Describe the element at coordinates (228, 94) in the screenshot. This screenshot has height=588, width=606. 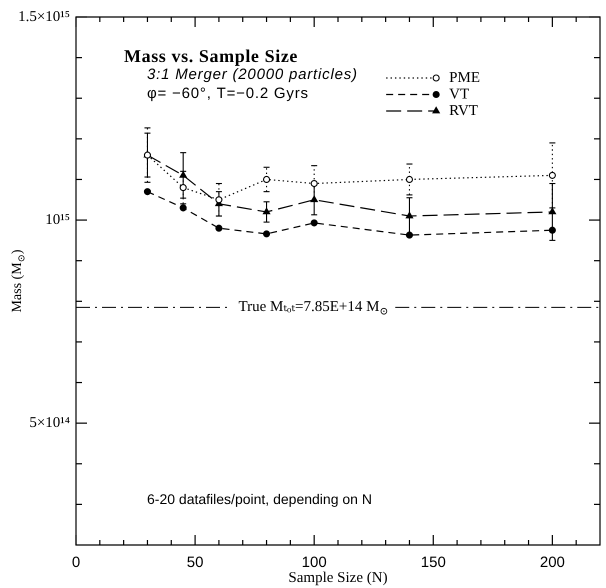
I see `annotation: φ= −60°, T=−0.2 Gyrs` at that location.